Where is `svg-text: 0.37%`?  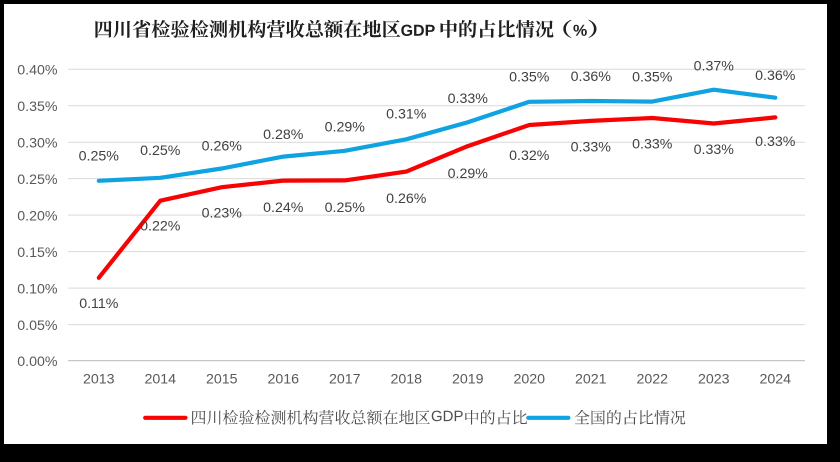
svg-text: 0.37% is located at coordinates (714, 66).